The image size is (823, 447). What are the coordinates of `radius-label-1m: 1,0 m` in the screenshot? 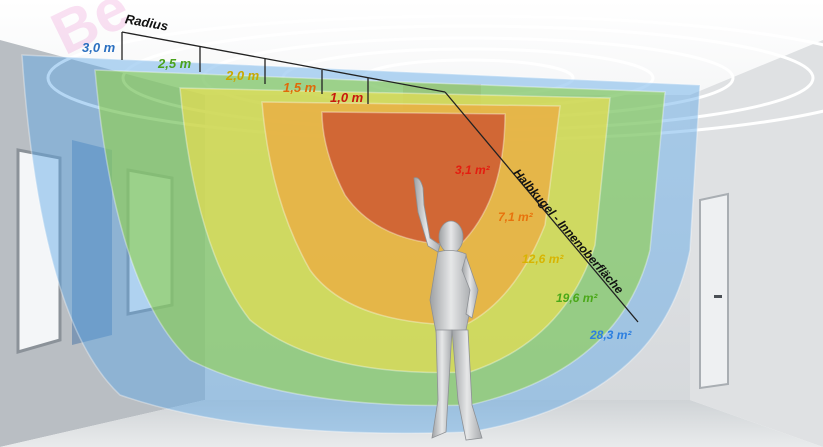 It's located at (347, 97).